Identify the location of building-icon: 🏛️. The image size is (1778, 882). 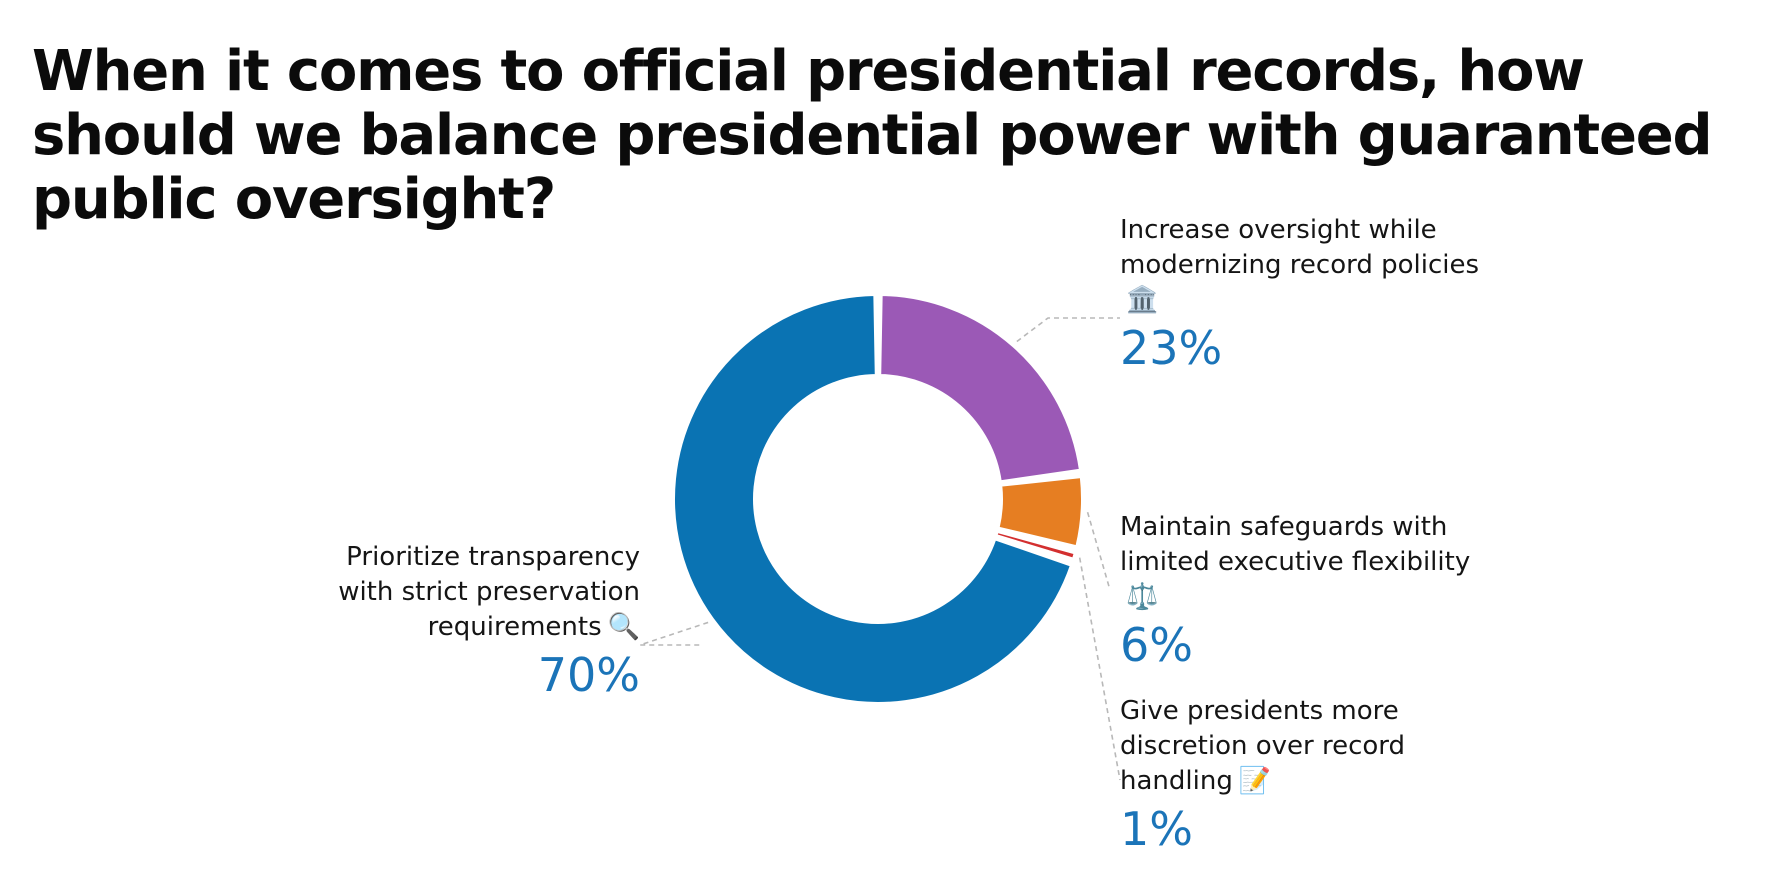
(1142, 300).